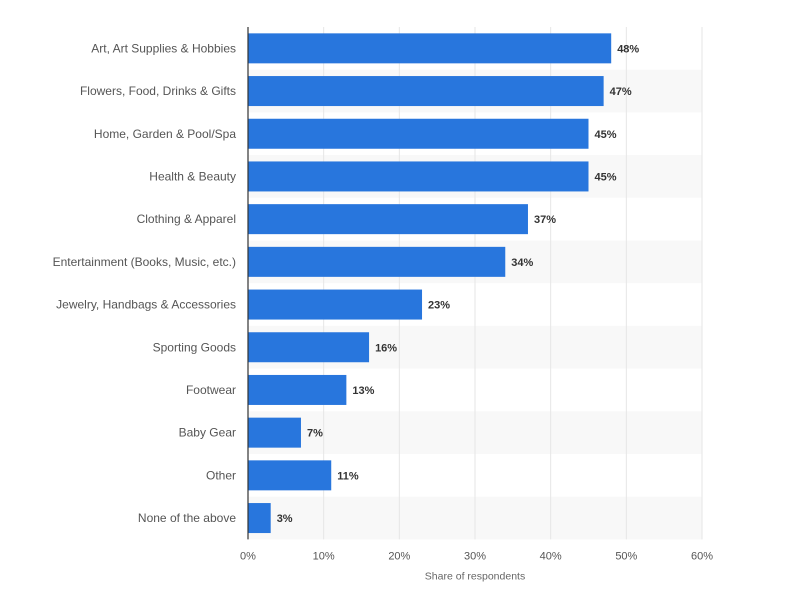 The width and height of the screenshot is (800, 605). I want to click on category-label: Clothing & Apparel, so click(186, 219).